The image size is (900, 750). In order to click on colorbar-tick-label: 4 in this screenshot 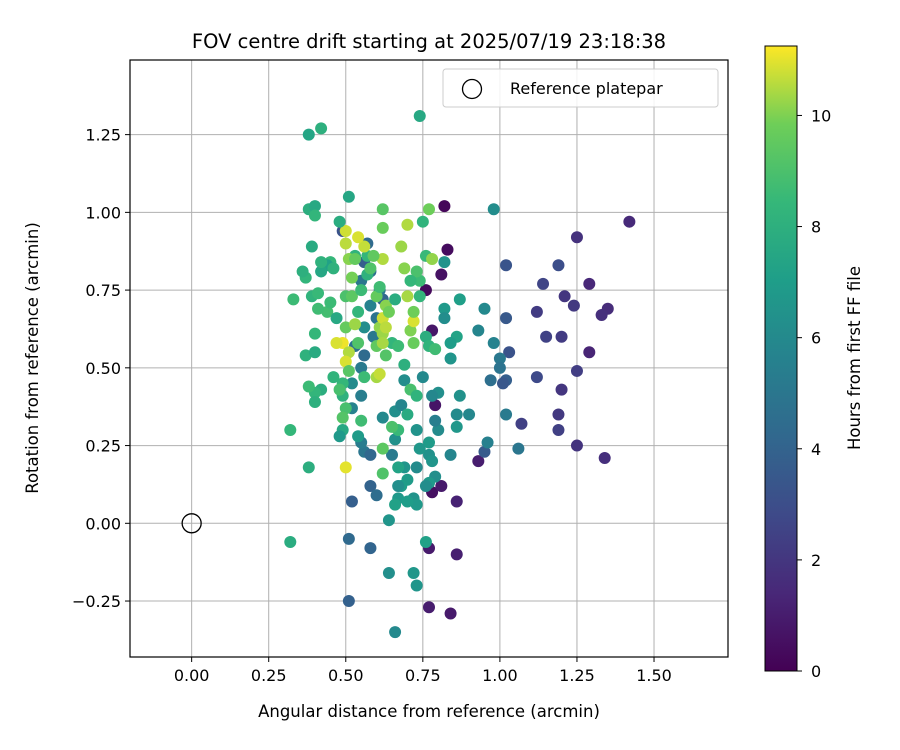, I will do `click(816, 449)`.